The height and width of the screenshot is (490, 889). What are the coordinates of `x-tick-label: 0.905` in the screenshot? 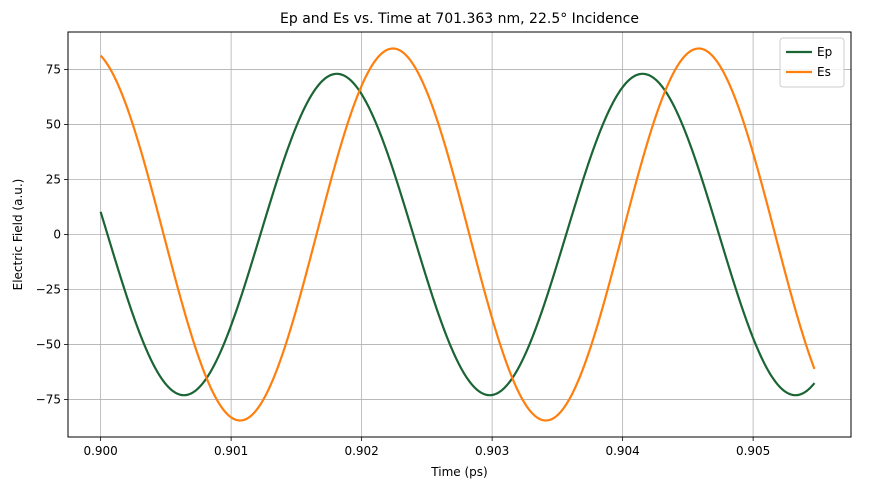 It's located at (753, 451).